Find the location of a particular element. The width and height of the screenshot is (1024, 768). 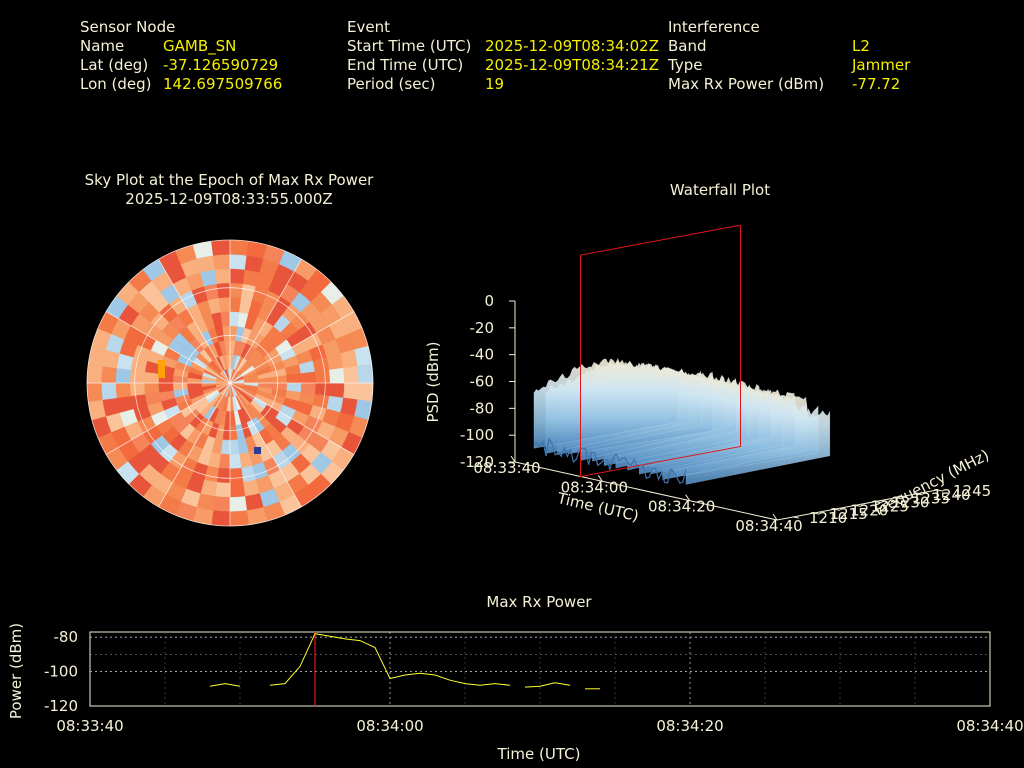

event-period-label: Period (sec) is located at coordinates (391, 84).